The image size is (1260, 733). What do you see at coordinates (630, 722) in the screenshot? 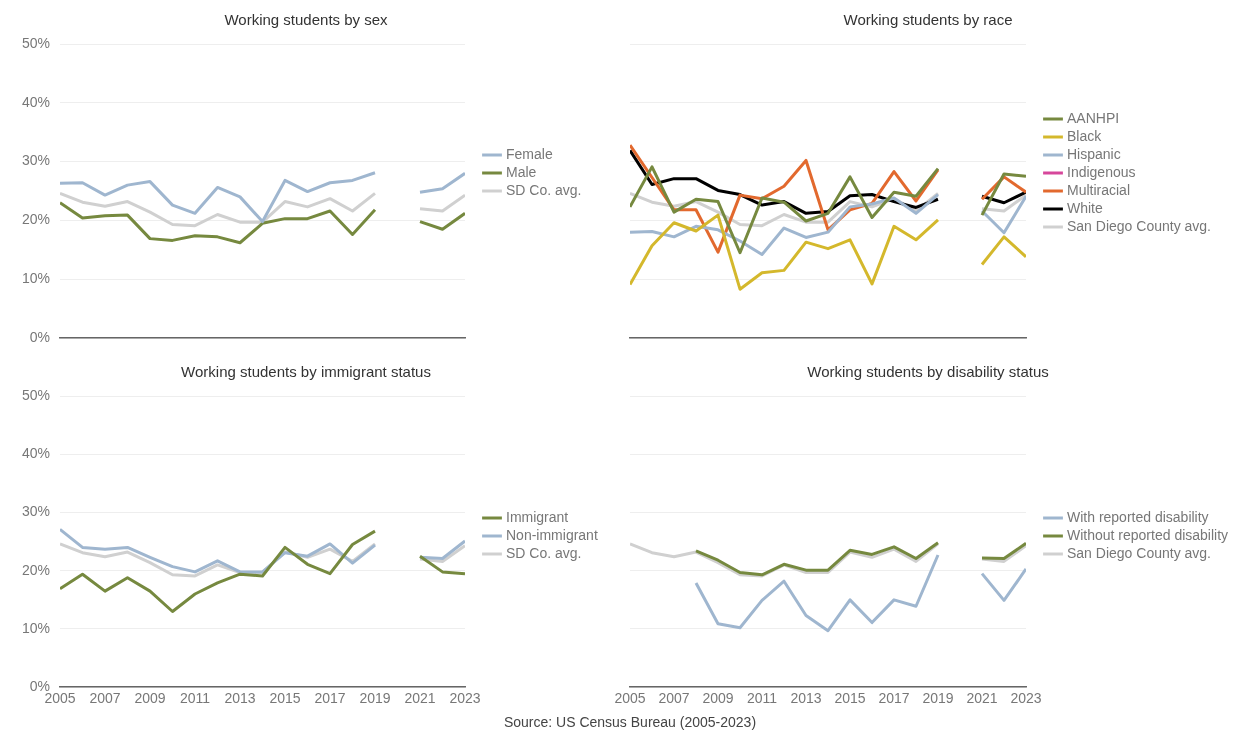
I see `source-note: Source: US Census Bureau (2005-2023)` at bounding box center [630, 722].